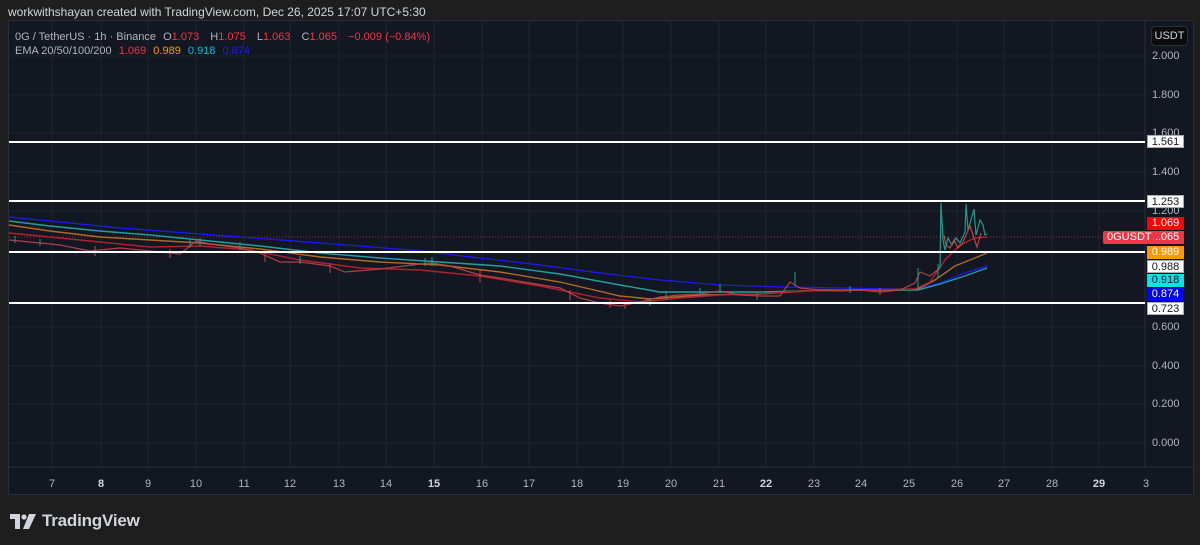 This screenshot has height=545, width=1200. I want to click on x-tick: 28, so click(1052, 484).